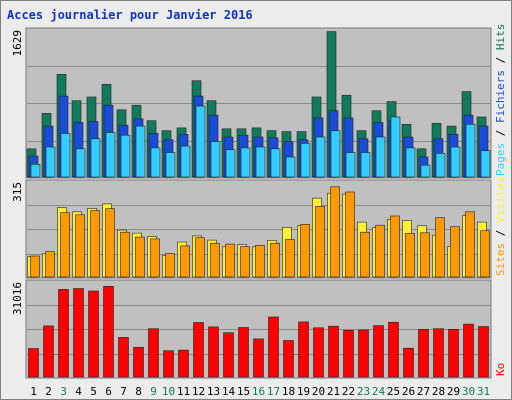 Image resolution: width=512 pixels, height=400 pixels. What do you see at coordinates (379, 391) in the screenshot?
I see `x-tick-day-24: 24` at bounding box center [379, 391].